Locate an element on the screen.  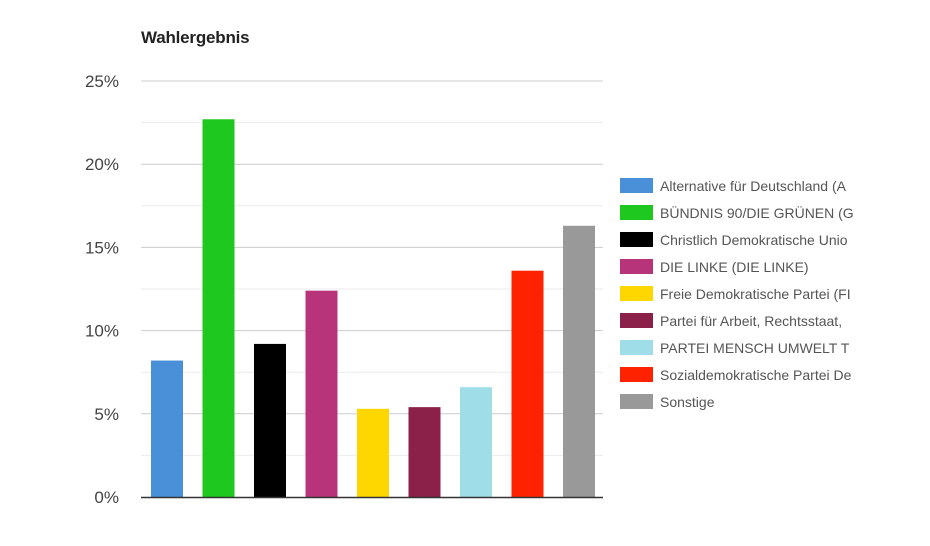
legend-item: Alternative für Deutschland (A is located at coordinates (757, 185).